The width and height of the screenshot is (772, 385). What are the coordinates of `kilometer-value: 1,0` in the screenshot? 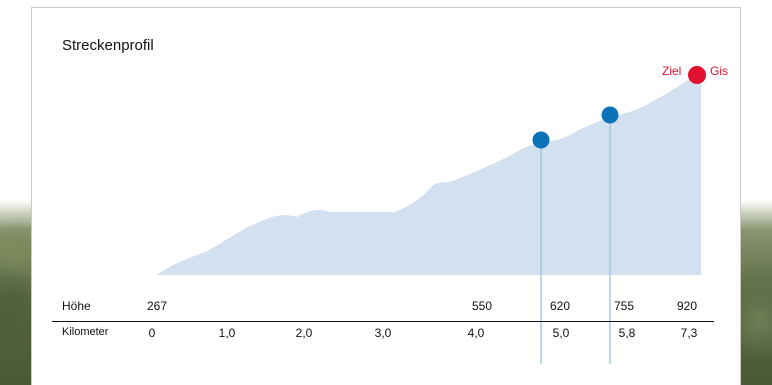 It's located at (227, 333).